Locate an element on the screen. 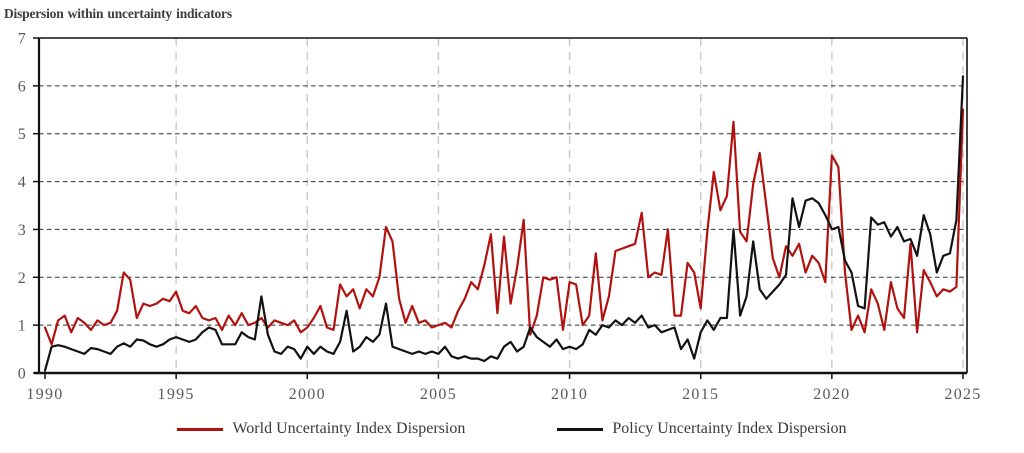 The width and height of the screenshot is (1024, 453). legend-item-world: World Uncertainty Index Dispersion is located at coordinates (321, 429).